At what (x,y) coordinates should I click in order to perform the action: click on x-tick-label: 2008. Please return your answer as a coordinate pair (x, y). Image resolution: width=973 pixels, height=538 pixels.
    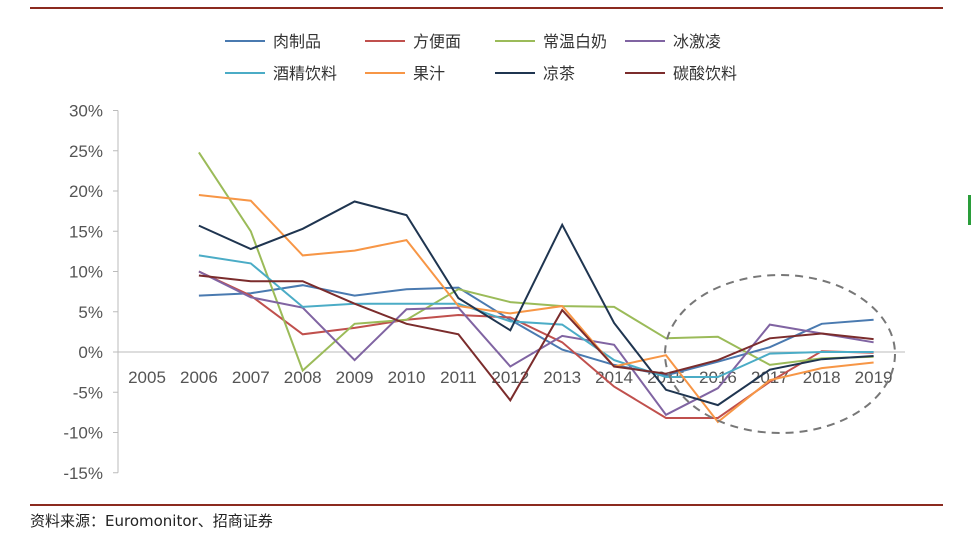
    Looking at the image, I should click on (303, 377).